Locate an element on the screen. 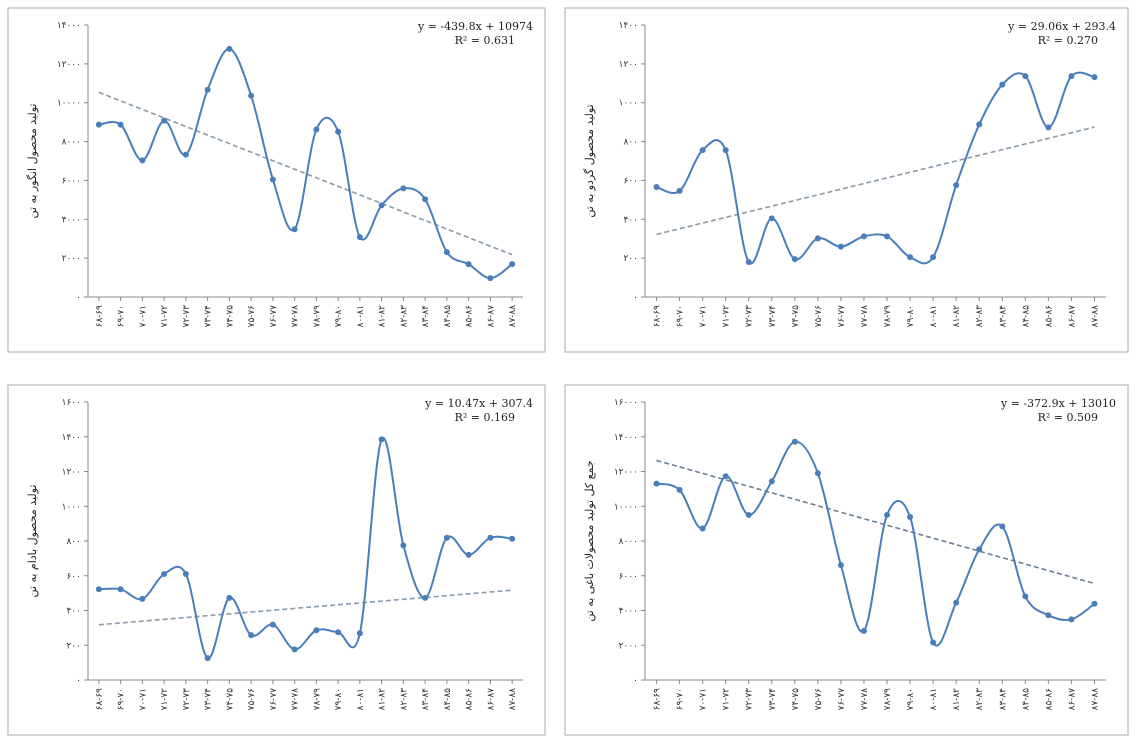  trend-line is located at coordinates (875, 522).